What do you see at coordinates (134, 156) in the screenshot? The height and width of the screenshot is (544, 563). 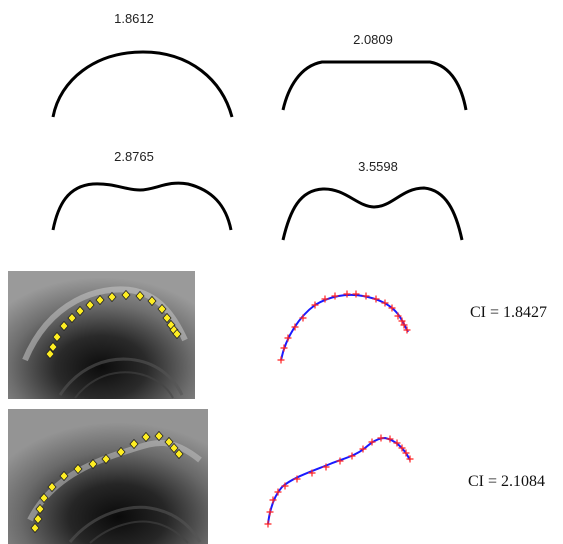 I see `shape-3-value: 2.8765` at bounding box center [134, 156].